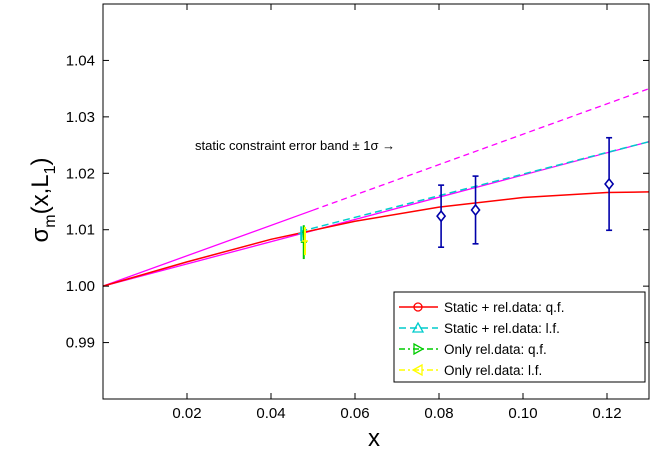 This screenshot has width=654, height=452. What do you see at coordinates (40, 161) in the screenshot?
I see `y-axis-title-end: )` at bounding box center [40, 161].